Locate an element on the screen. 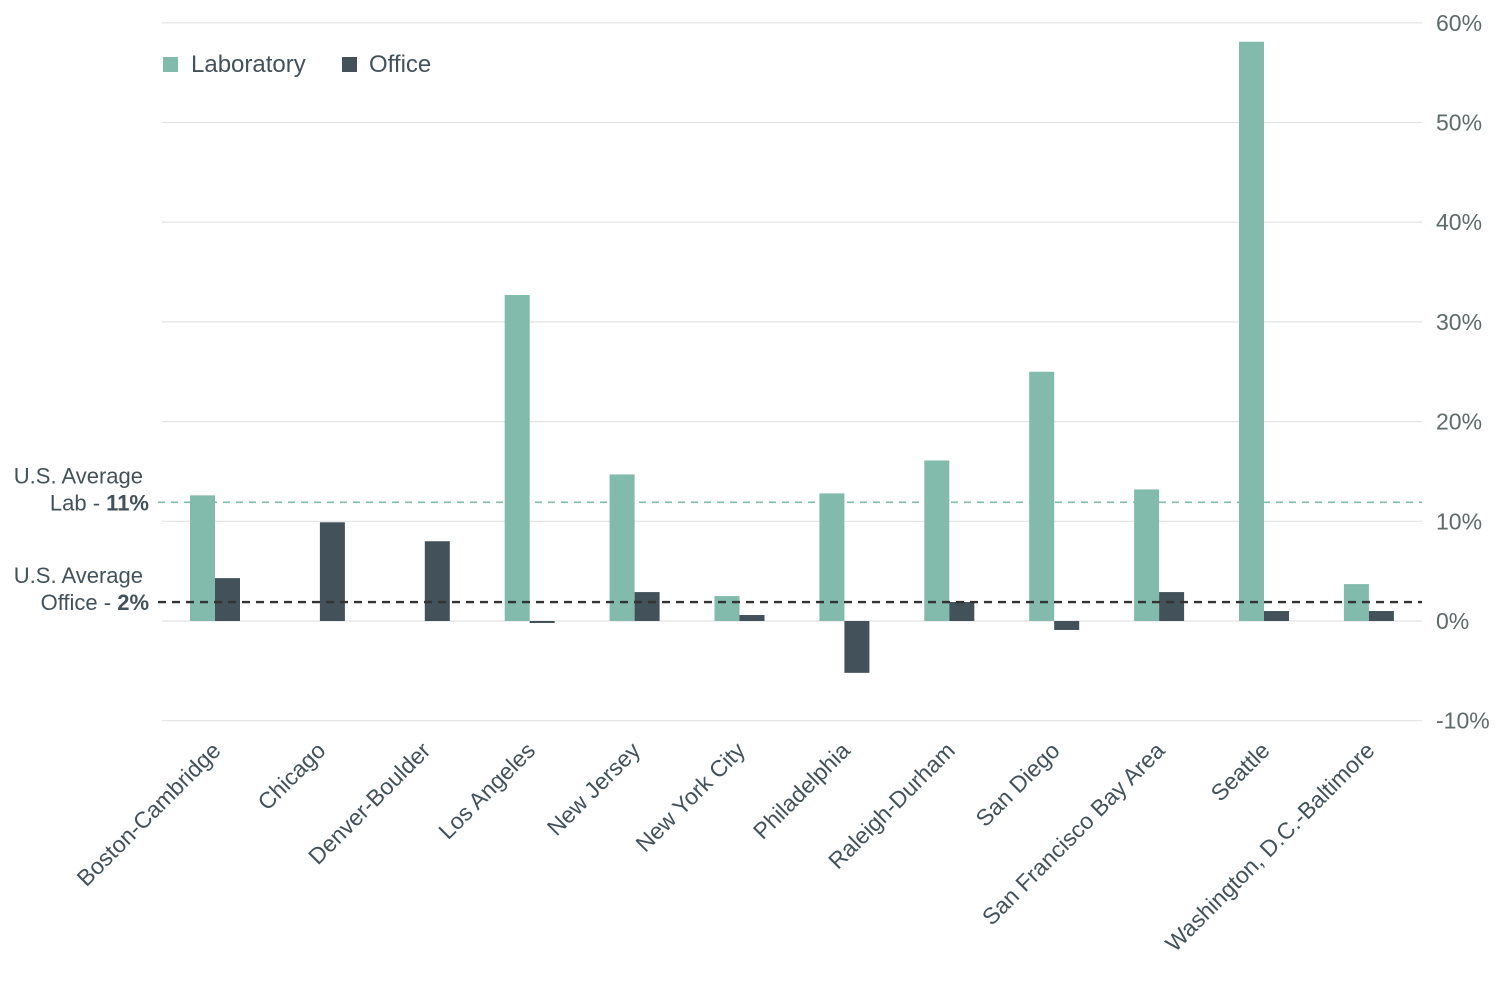 The image size is (1501, 983). x-label-seattle: Seattle is located at coordinates (1240, 771).